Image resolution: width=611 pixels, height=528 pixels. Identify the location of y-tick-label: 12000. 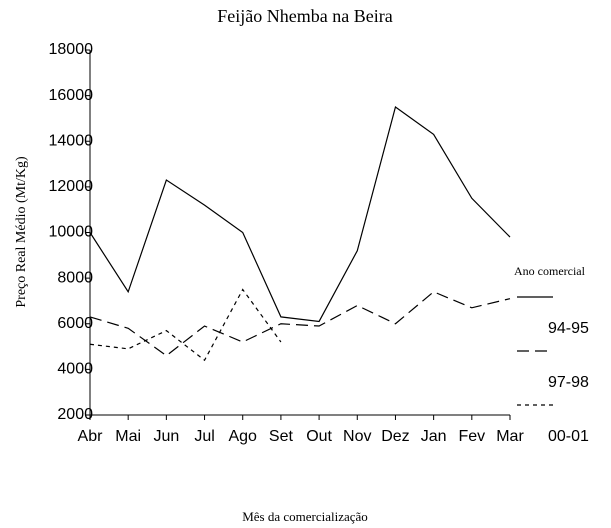
(71, 186).